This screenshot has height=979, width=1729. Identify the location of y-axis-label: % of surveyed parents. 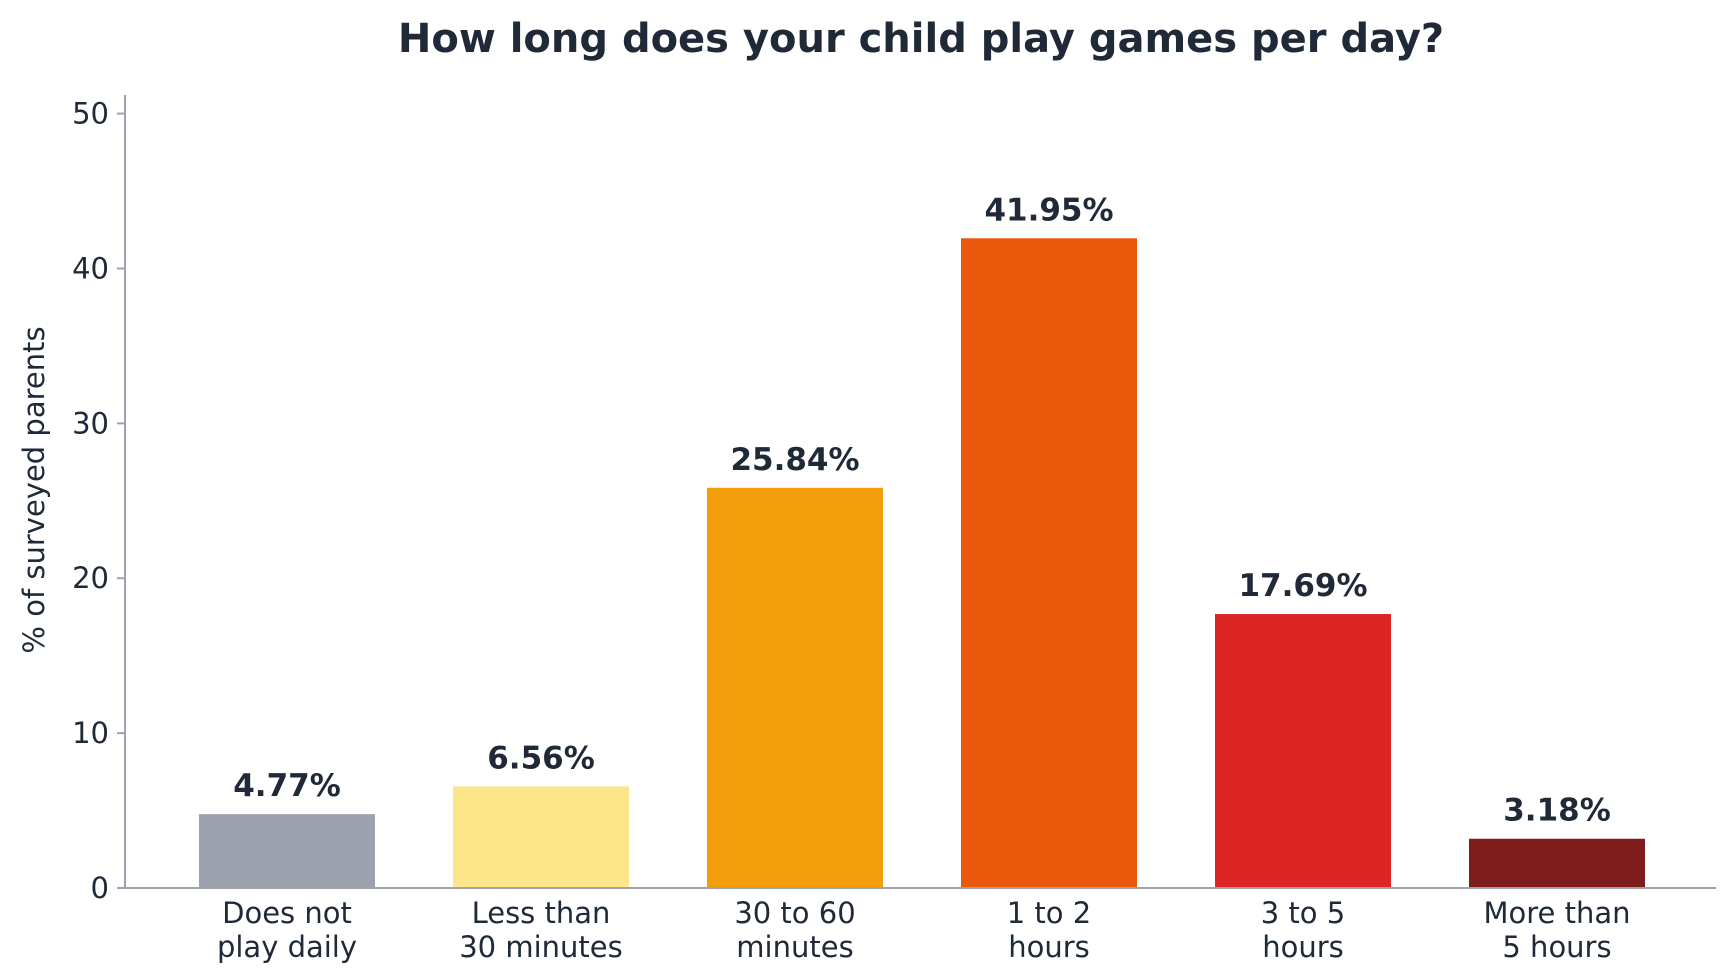
(34, 489).